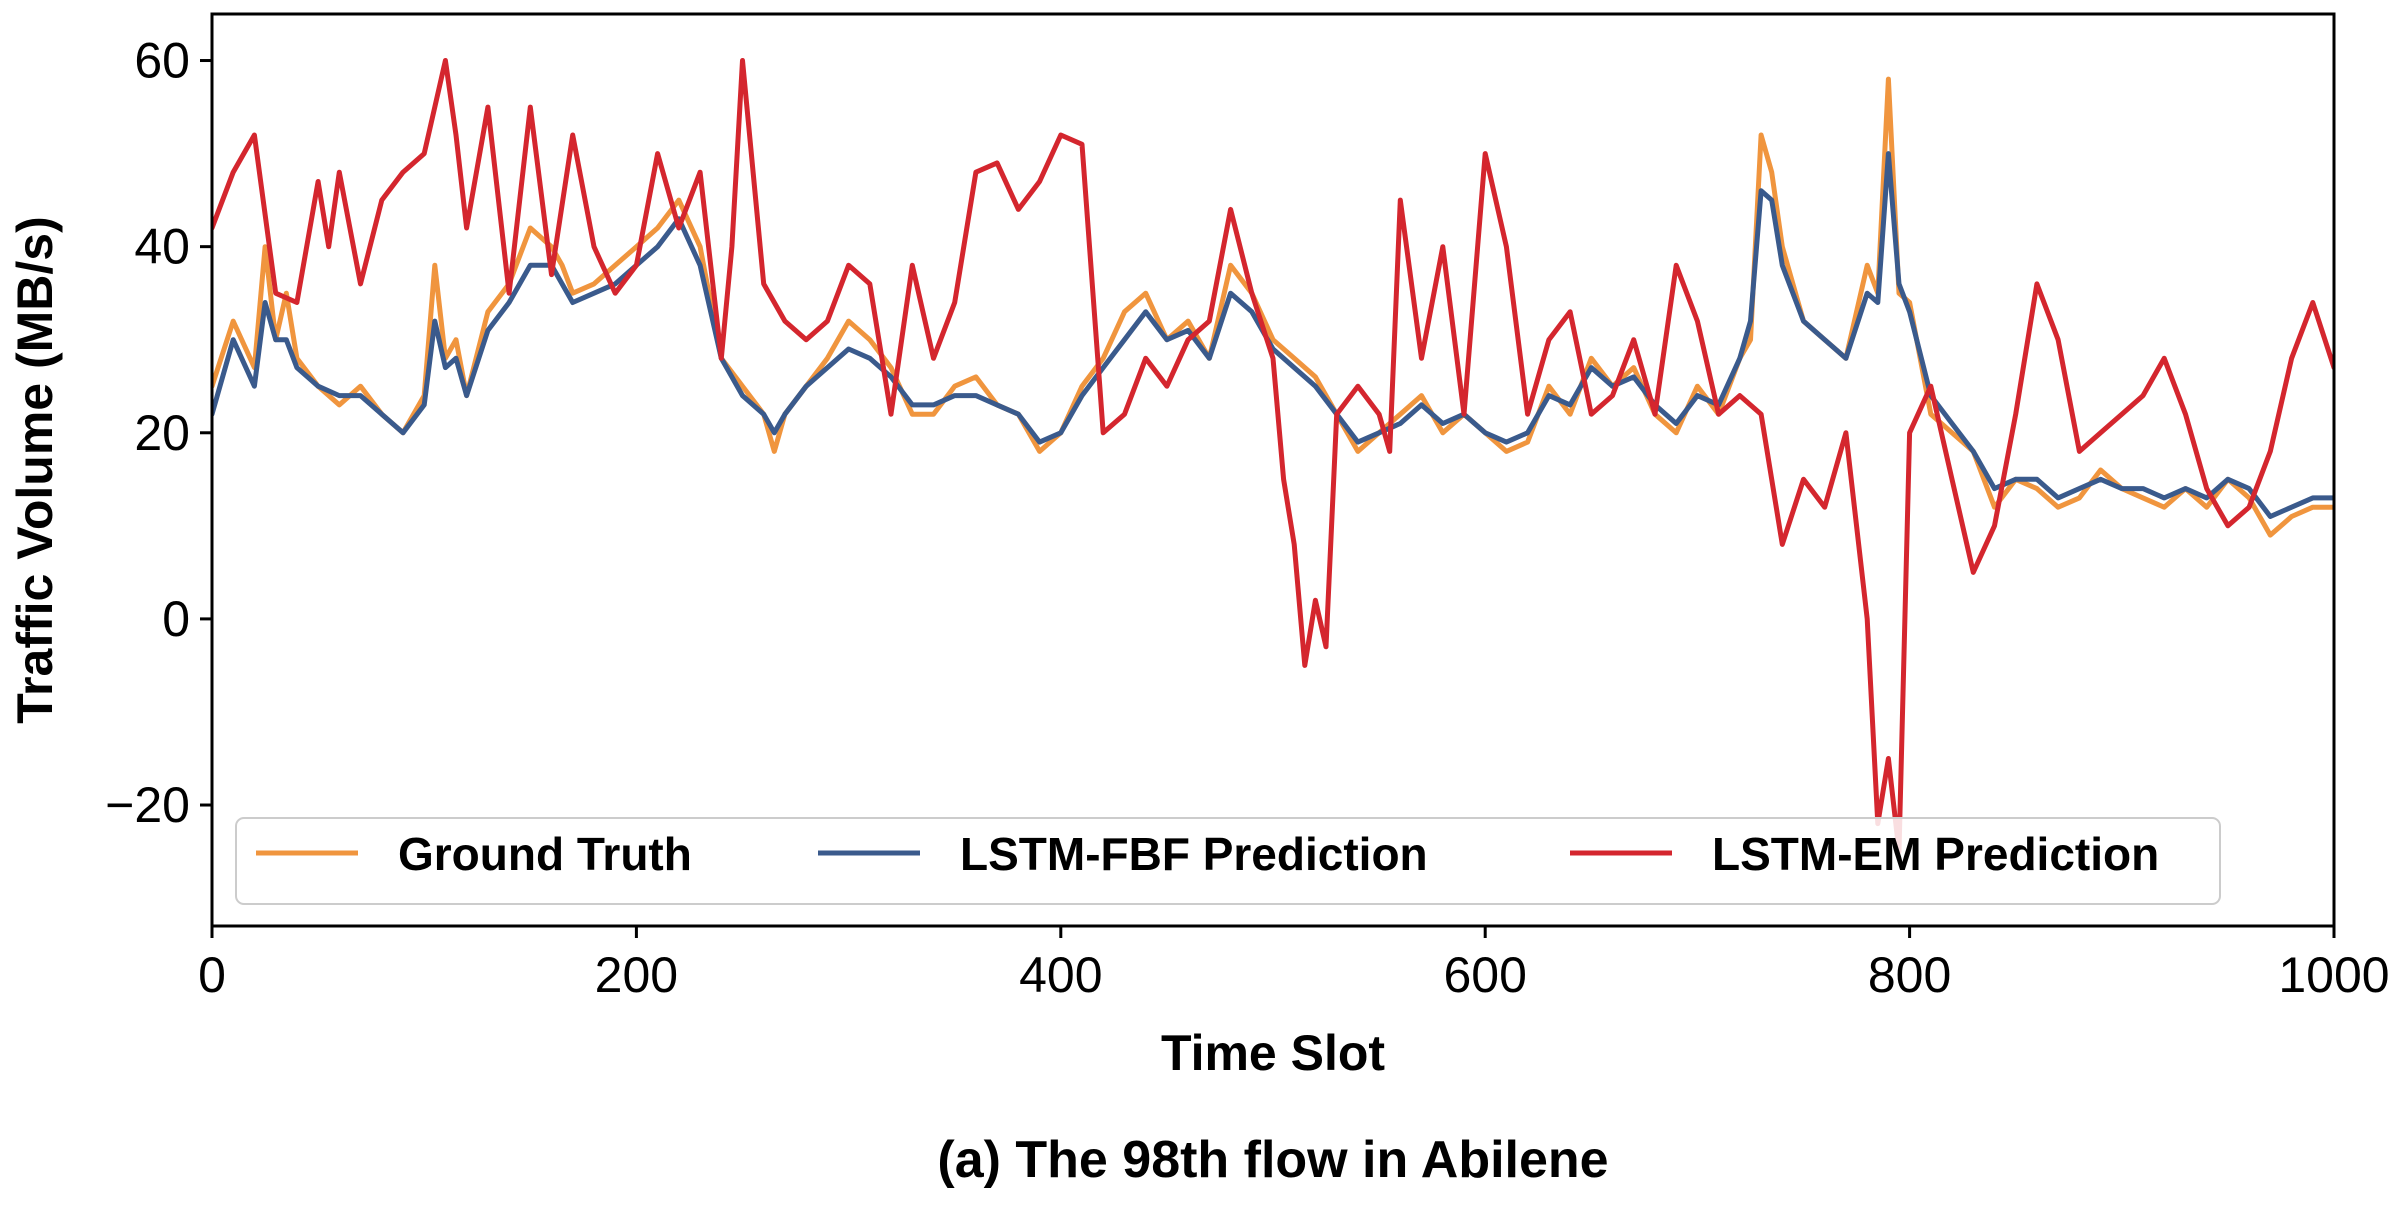 The image size is (2400, 1205). What do you see at coordinates (636, 975) in the screenshot?
I see `x-tick-label: 200` at bounding box center [636, 975].